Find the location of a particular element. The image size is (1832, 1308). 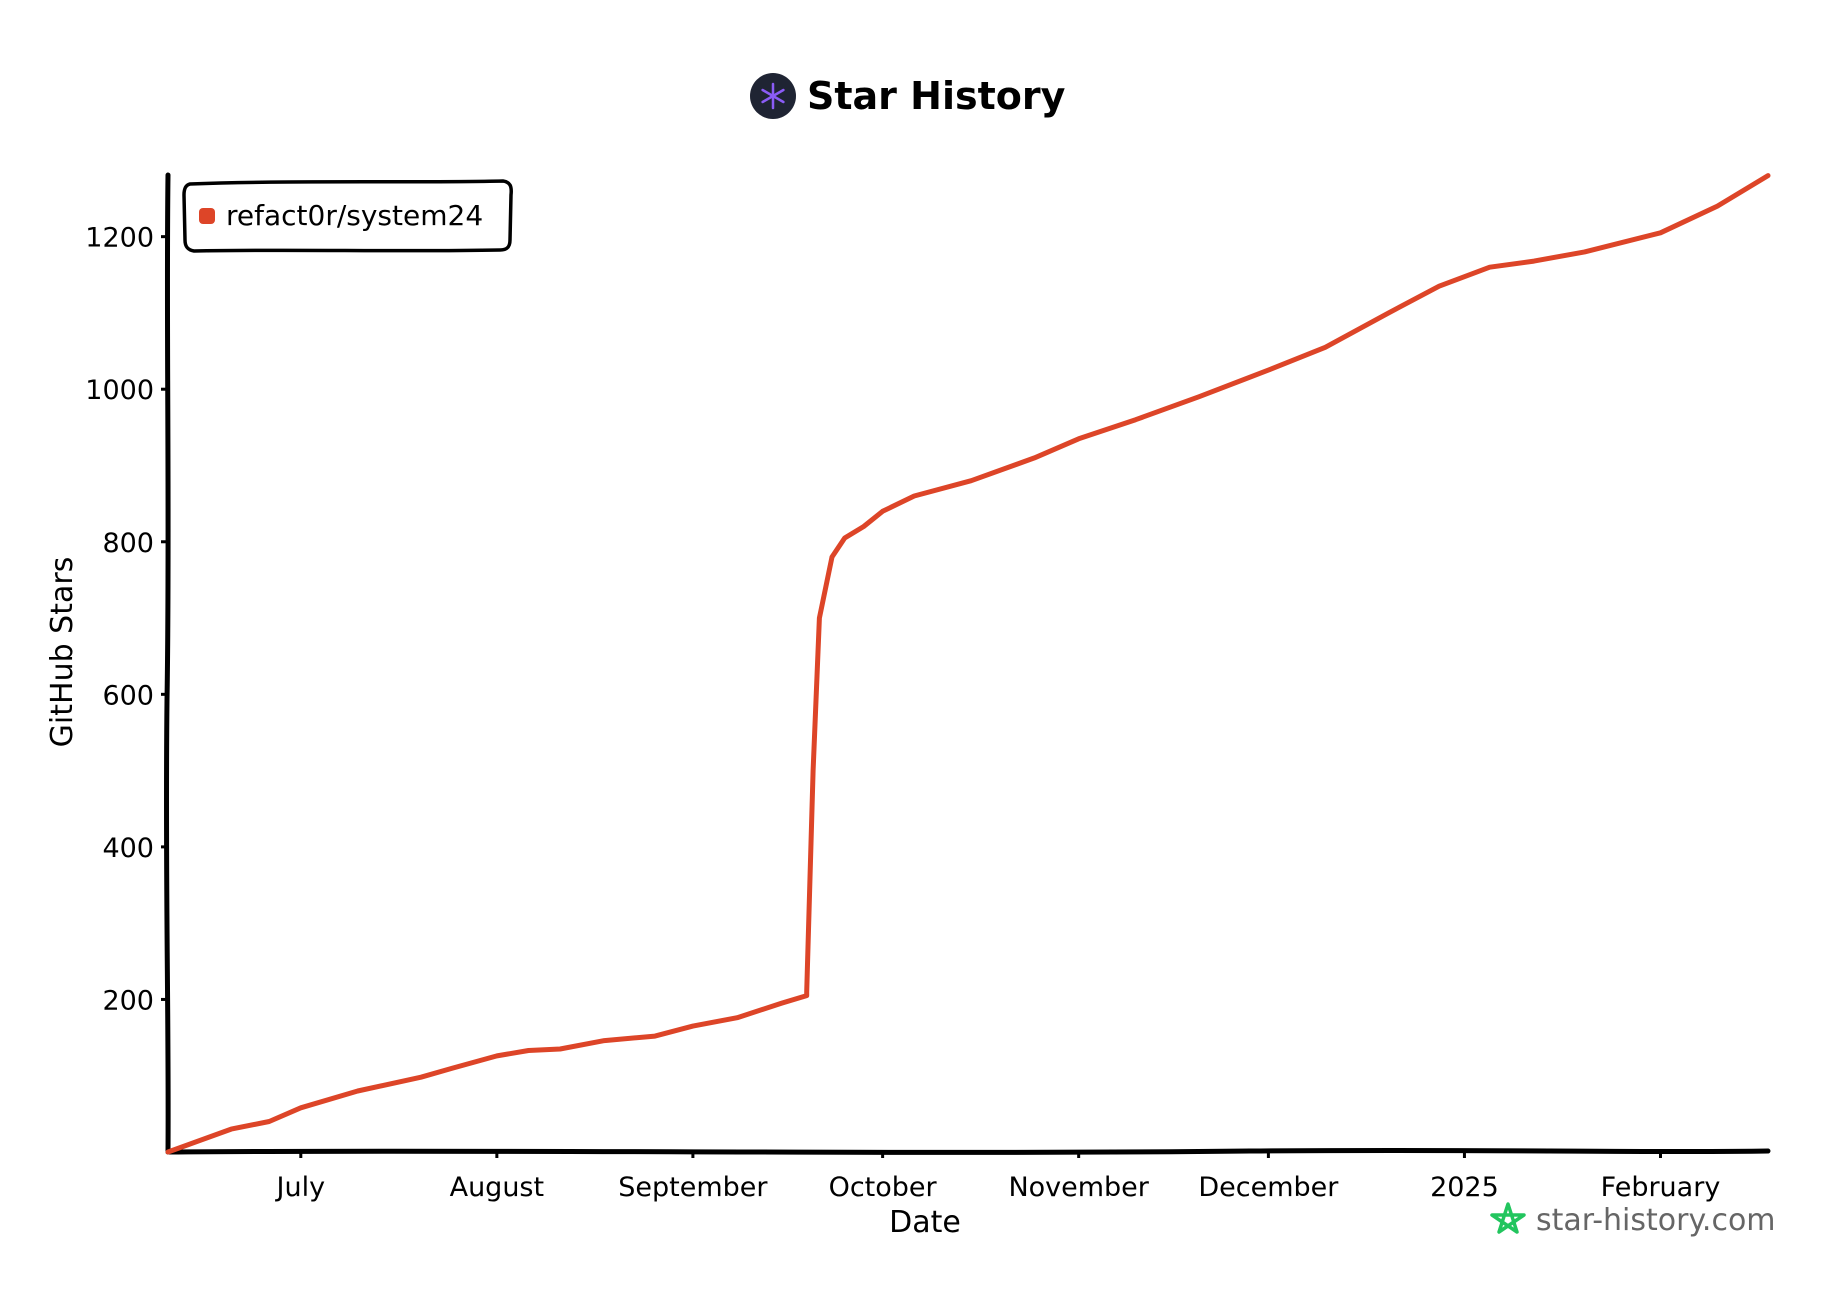

x-tick-label: July is located at coordinates (300, 1187).